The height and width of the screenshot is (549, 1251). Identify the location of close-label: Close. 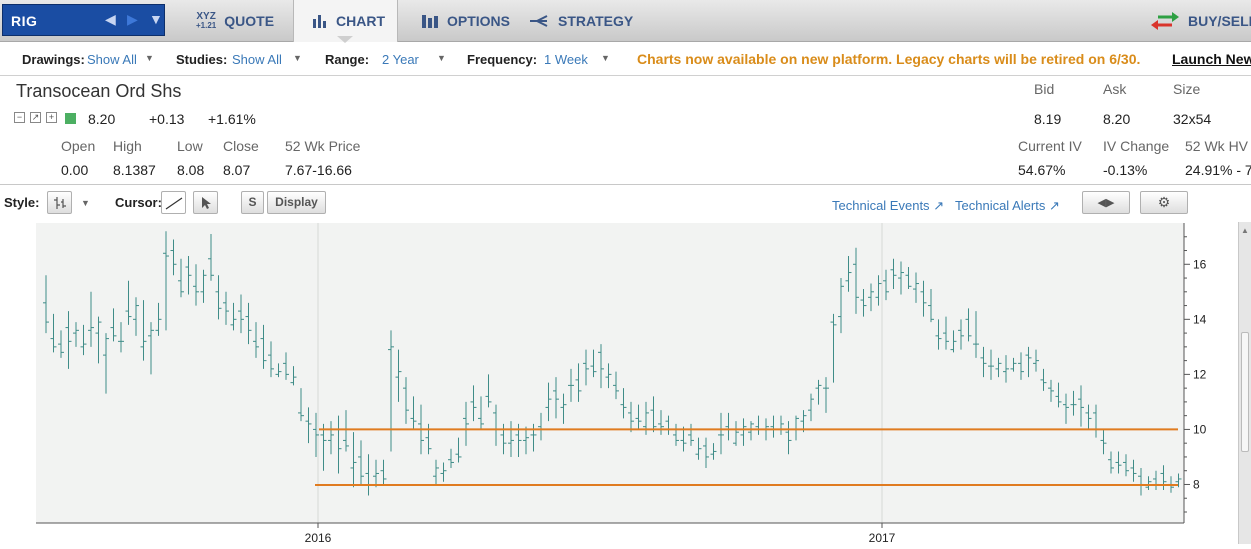
(241, 146).